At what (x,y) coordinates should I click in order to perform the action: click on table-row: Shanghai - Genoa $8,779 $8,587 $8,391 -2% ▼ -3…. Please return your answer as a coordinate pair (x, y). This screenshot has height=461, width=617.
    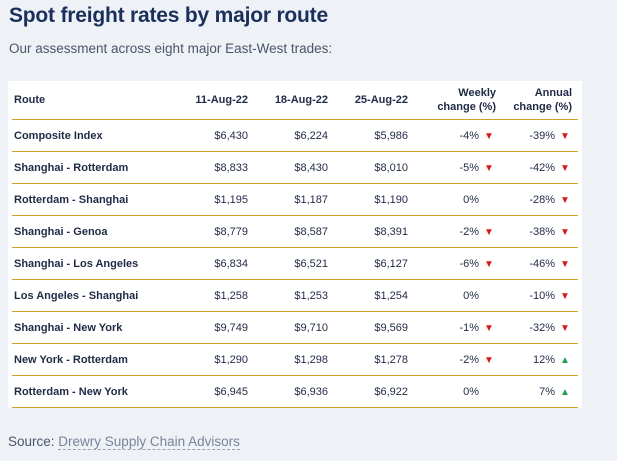
    Looking at the image, I should click on (295, 231).